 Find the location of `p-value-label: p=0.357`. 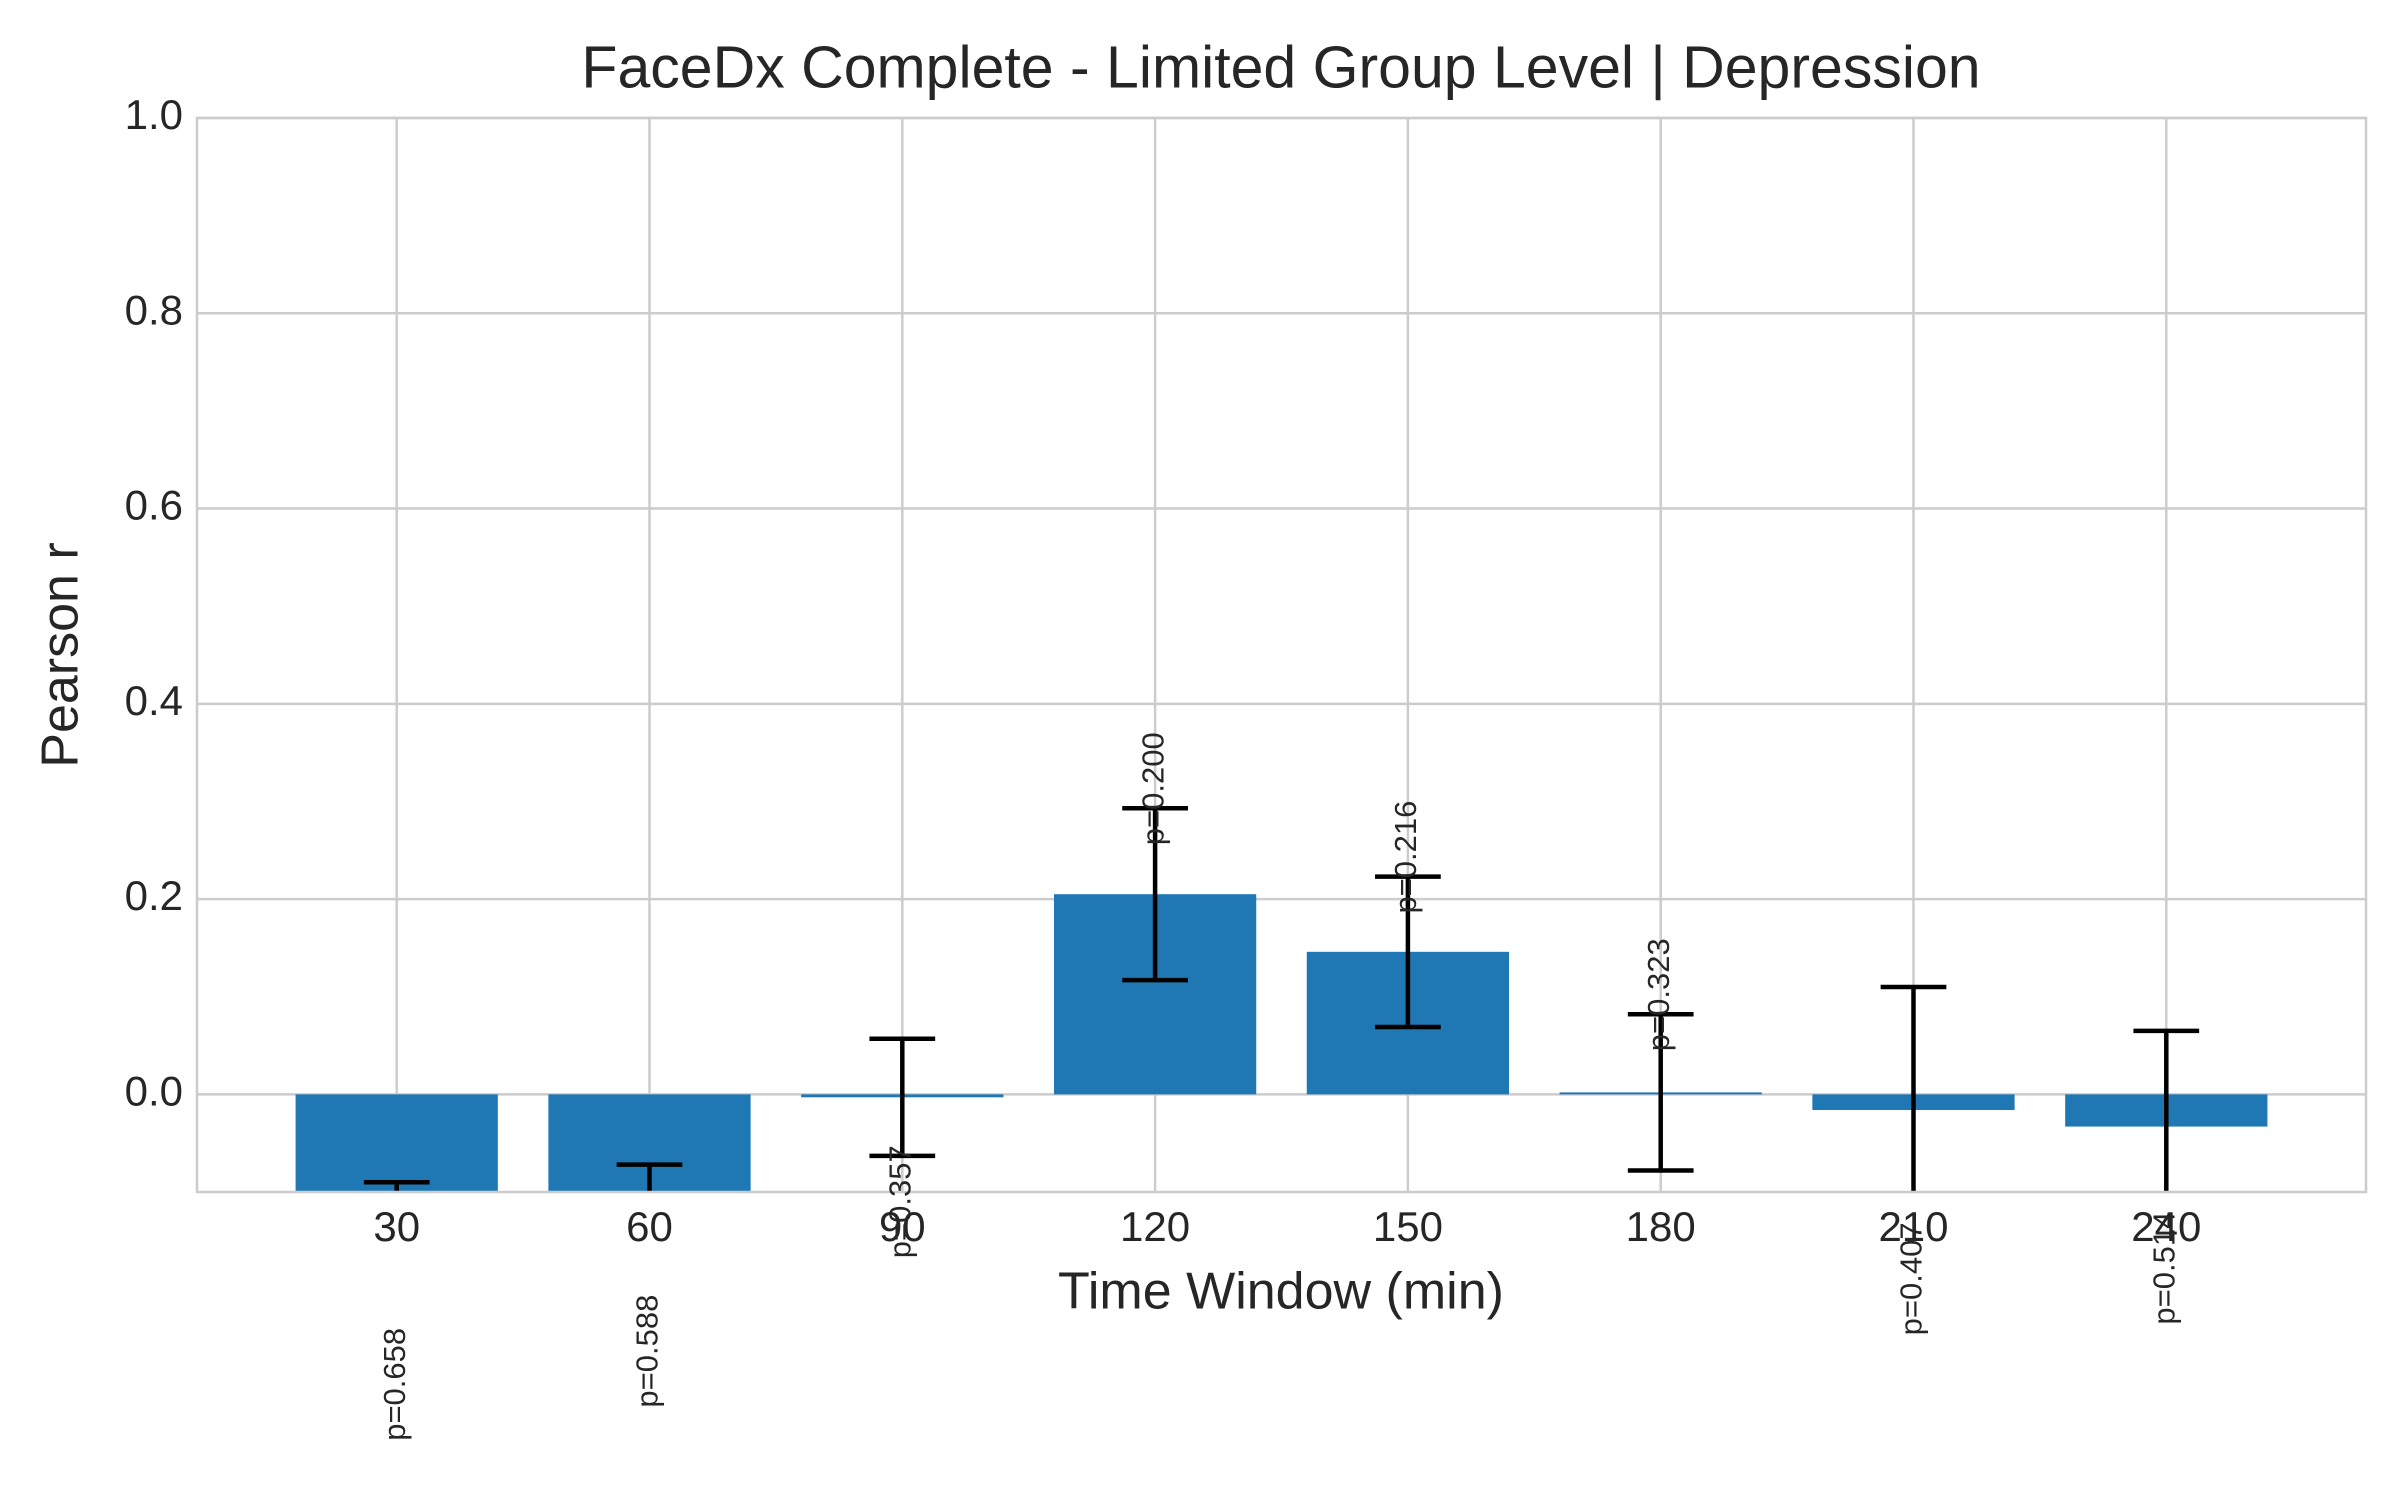

p-value-label: p=0.357 is located at coordinates (899, 1201).